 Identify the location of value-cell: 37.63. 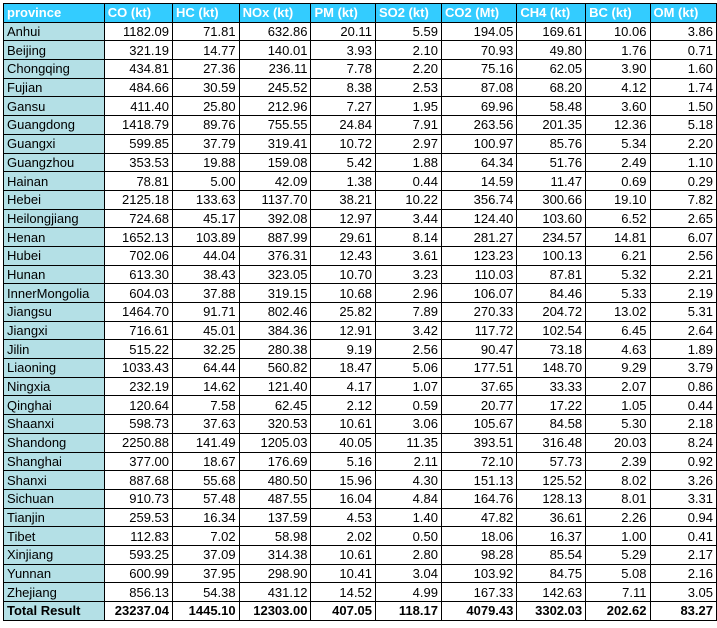
(206, 424).